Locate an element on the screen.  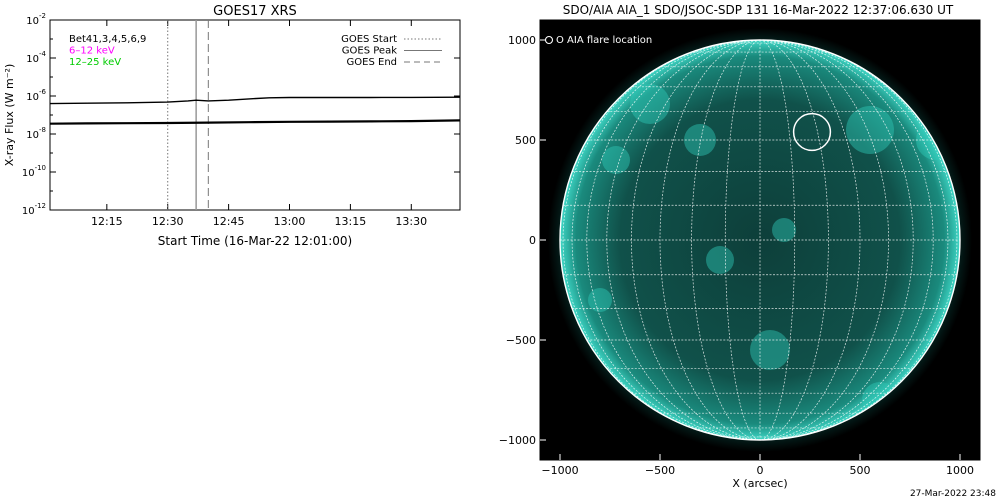
aia-ytick-label: 0 is located at coordinates (532, 240).